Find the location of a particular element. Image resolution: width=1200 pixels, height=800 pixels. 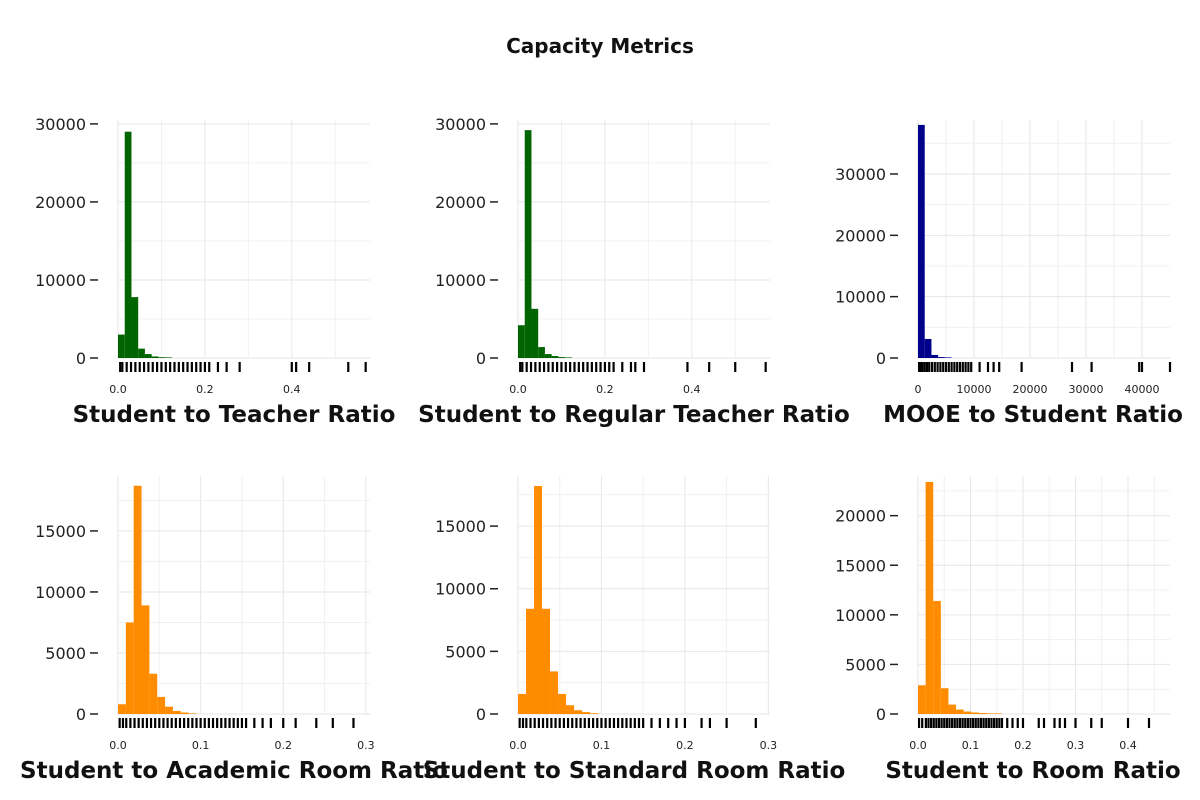

x-axis-label: Student to Room Ratio is located at coordinates (1032, 771).